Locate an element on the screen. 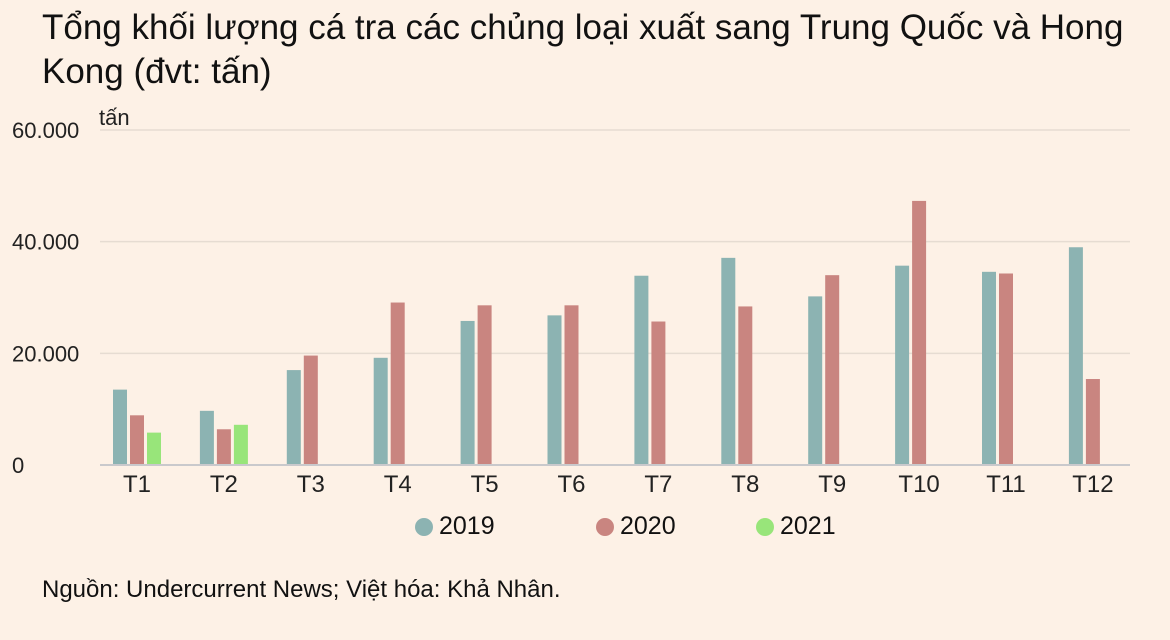  bar-2020-T1 is located at coordinates (137, 440).